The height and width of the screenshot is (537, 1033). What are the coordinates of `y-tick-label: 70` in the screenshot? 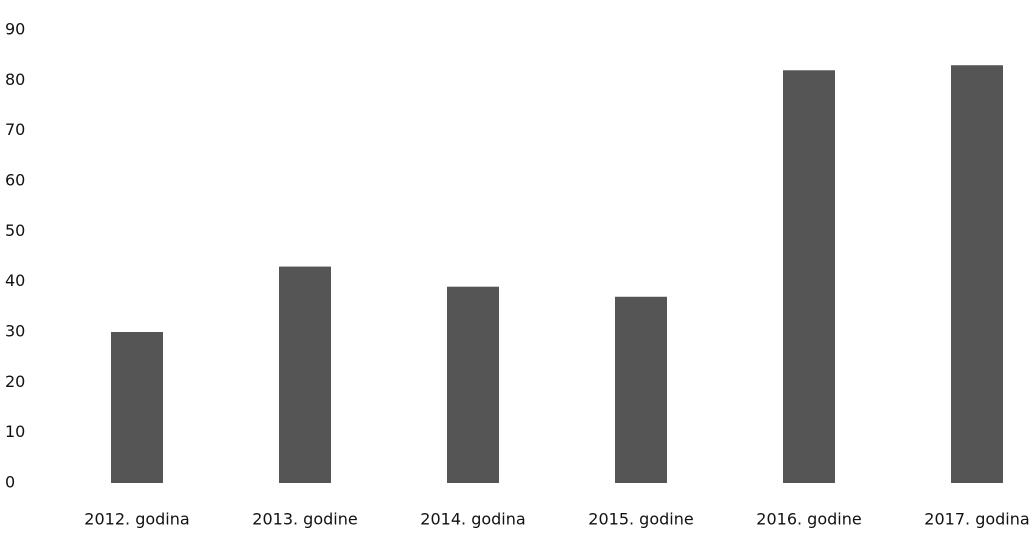 It's located at (15, 129).